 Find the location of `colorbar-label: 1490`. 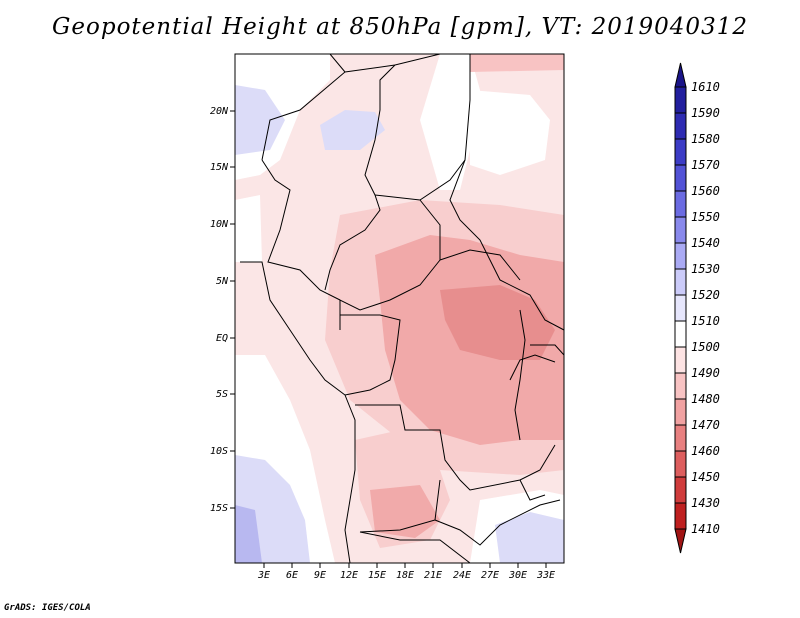

colorbar-label: 1490 is located at coordinates (705, 373).